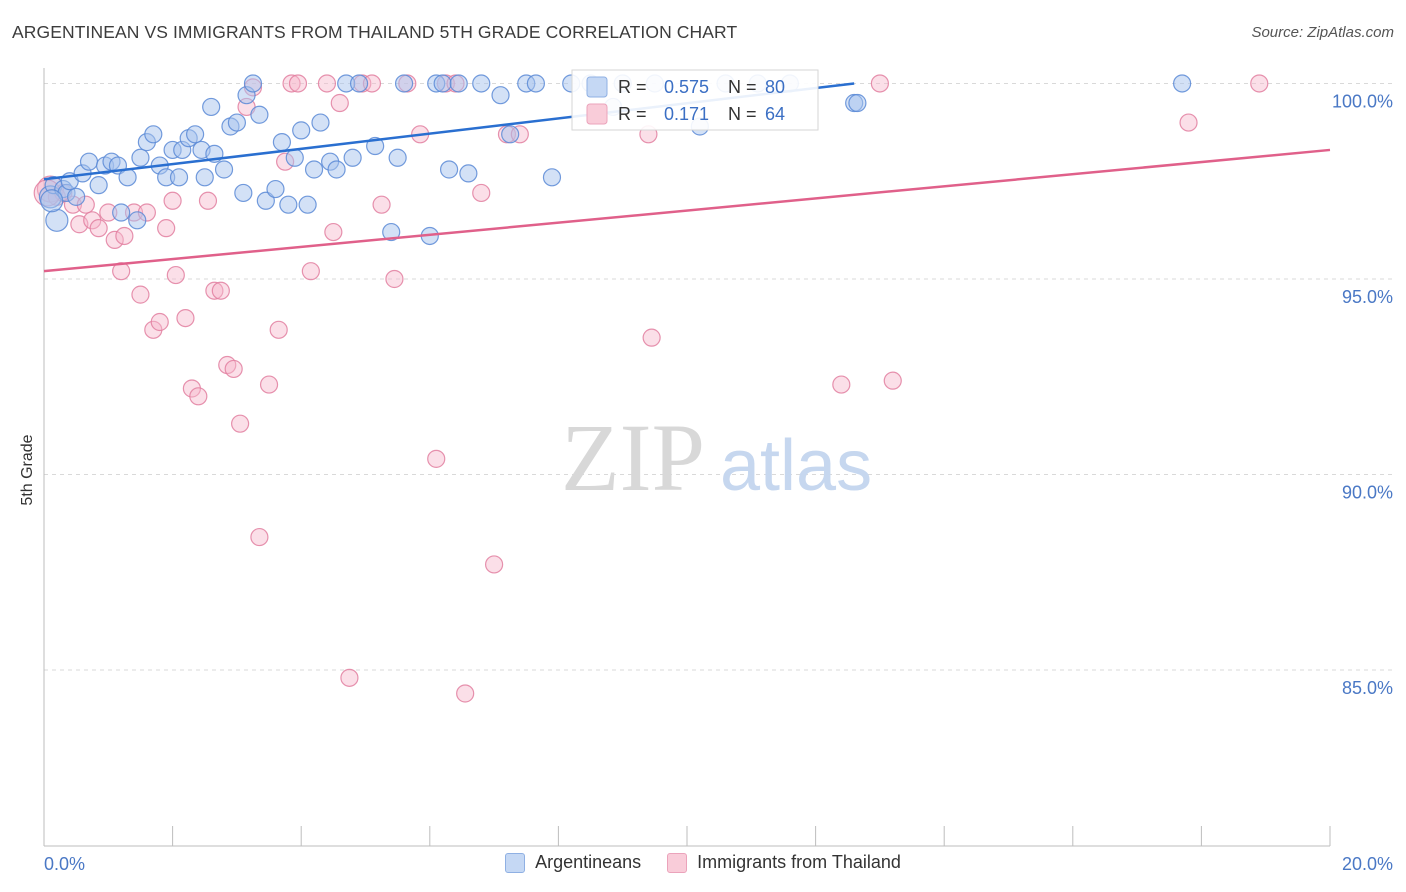 This screenshot has height=892, width=1406. Describe the element at coordinates (716, 457) in the screenshot. I see `watermark: ZIP atlas` at that location.